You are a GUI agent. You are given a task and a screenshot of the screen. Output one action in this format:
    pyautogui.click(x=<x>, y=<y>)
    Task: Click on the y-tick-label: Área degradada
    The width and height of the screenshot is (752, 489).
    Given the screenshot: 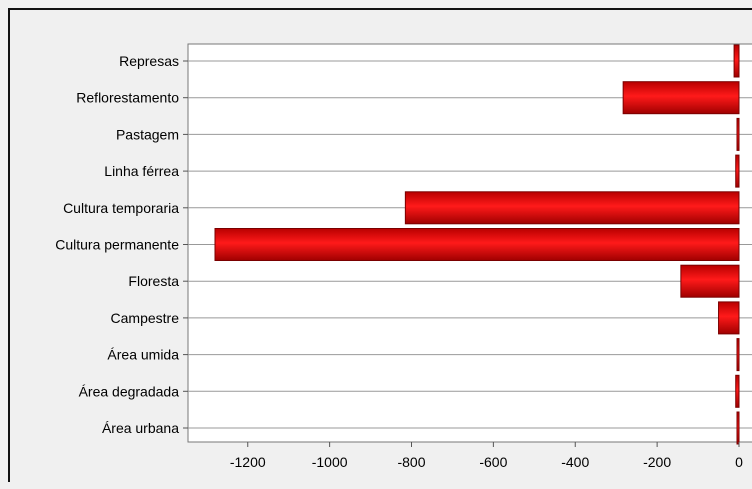 What is the action you would take?
    pyautogui.click(x=129, y=391)
    